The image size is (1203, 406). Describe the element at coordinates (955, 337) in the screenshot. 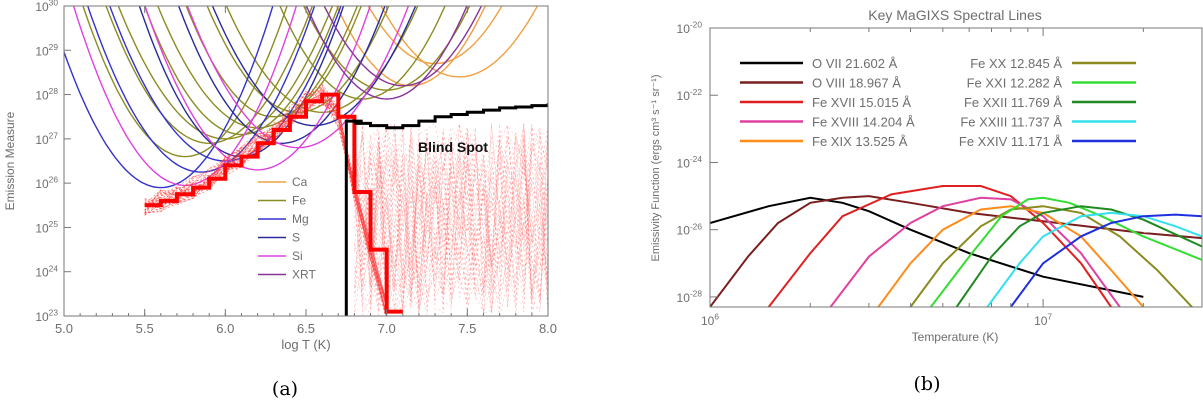

I see `panel-b-x-axis-label: Temperature (K)` at that location.